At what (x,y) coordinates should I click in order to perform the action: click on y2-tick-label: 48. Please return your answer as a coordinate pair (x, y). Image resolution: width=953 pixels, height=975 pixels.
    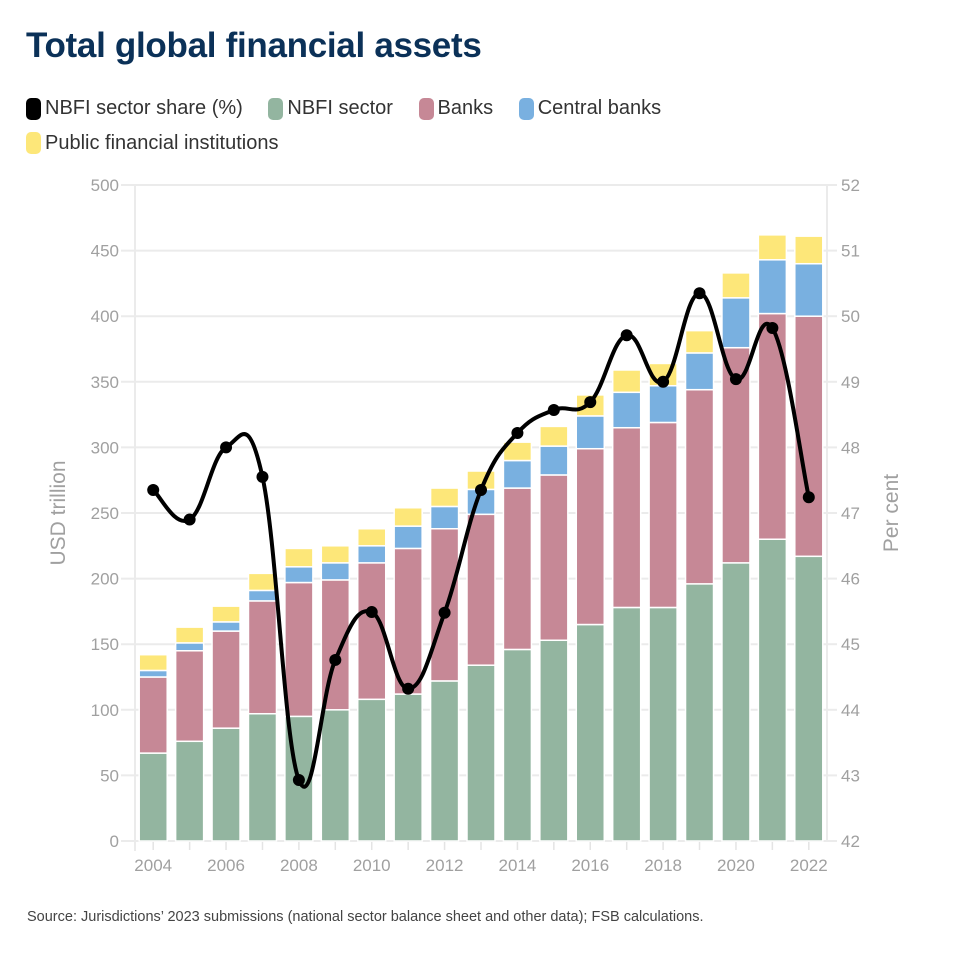
    Looking at the image, I should click on (850, 447).